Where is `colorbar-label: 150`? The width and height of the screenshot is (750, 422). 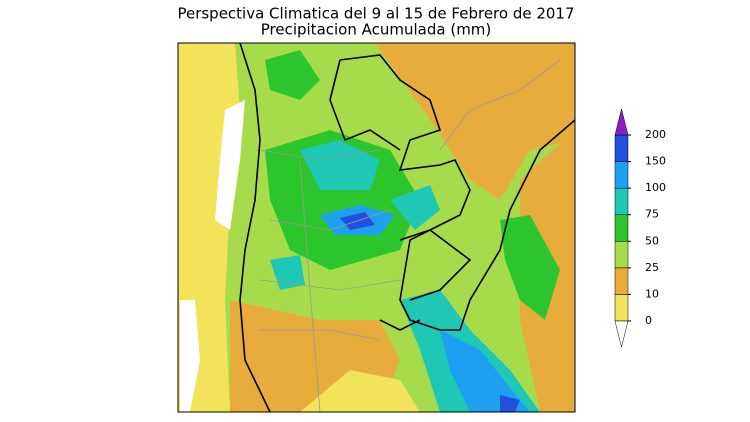 colorbar-label: 150 is located at coordinates (655, 161).